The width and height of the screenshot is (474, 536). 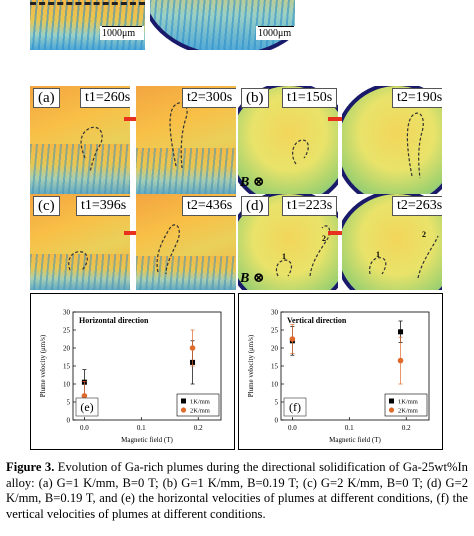 What do you see at coordinates (30, 467) in the screenshot?
I see `caption-label: Figure 3.` at bounding box center [30, 467].